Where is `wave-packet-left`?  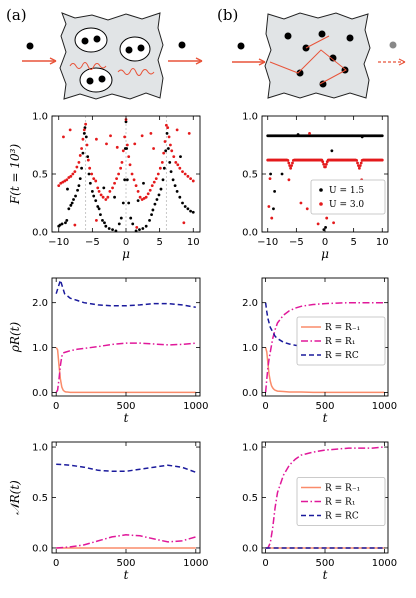
wave-packet-left is located at coordinates (88, 66).